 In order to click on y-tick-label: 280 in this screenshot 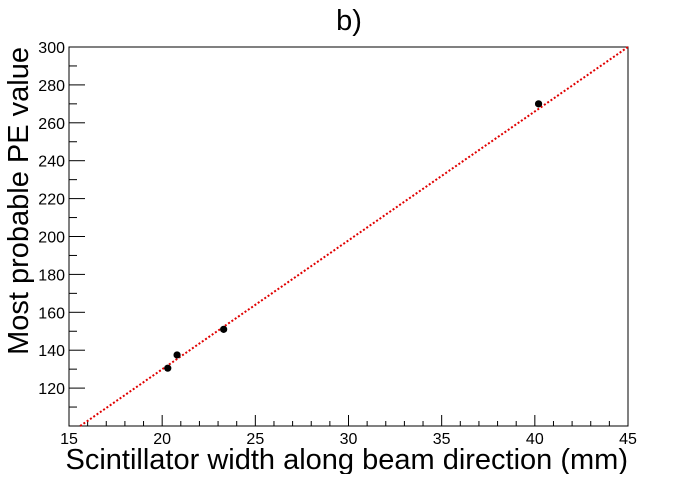, I will do `click(51, 86)`.